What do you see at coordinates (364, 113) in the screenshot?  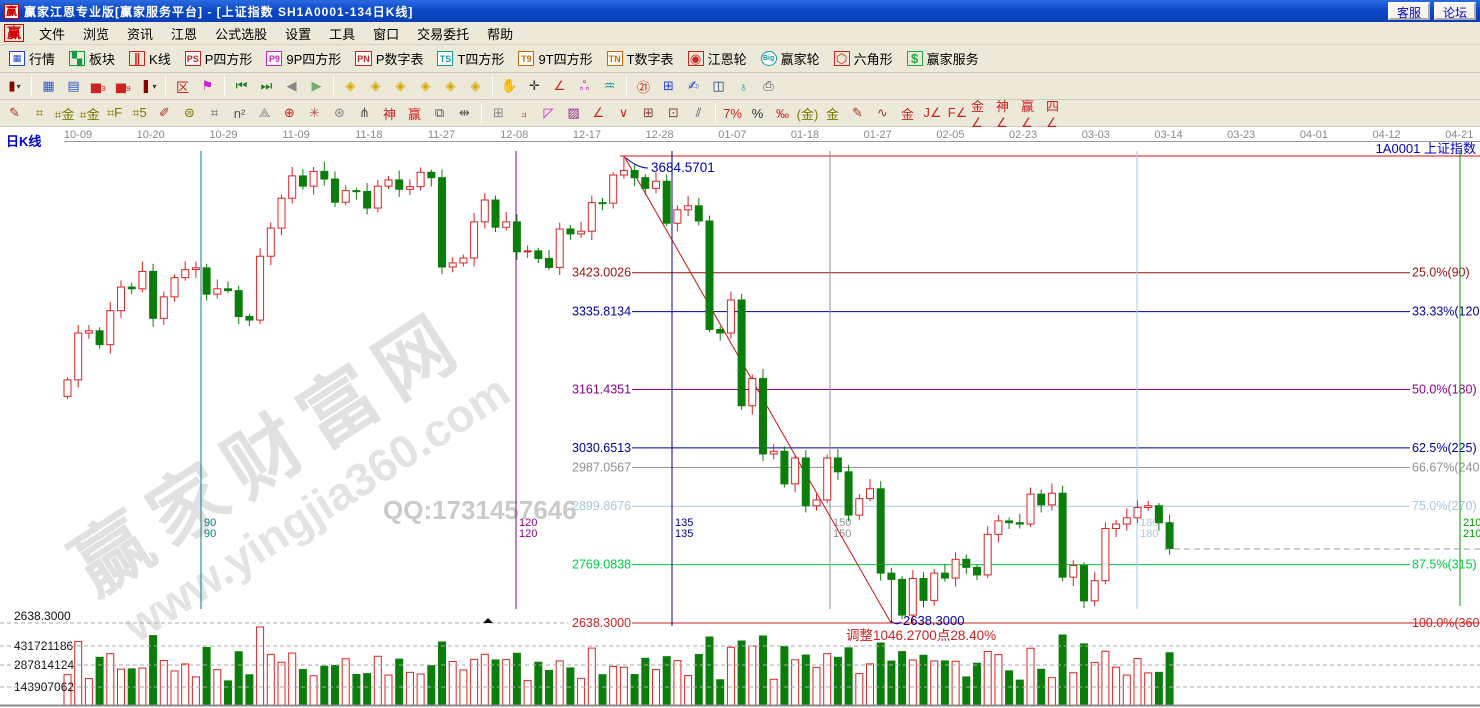 I see `pitchfork-icon: ⋔` at bounding box center [364, 113].